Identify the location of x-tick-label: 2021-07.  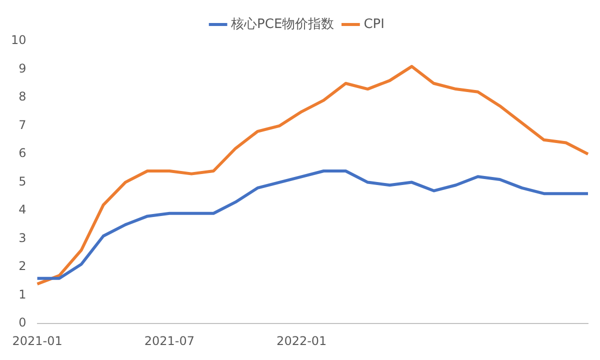
(169, 341).